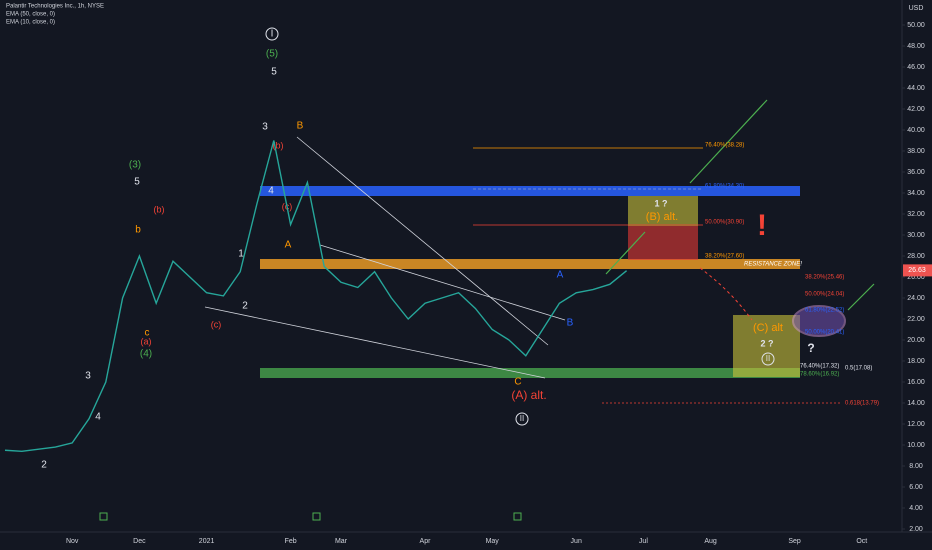 This screenshot has height=550, width=932. I want to click on wave-label: I, so click(272, 34).